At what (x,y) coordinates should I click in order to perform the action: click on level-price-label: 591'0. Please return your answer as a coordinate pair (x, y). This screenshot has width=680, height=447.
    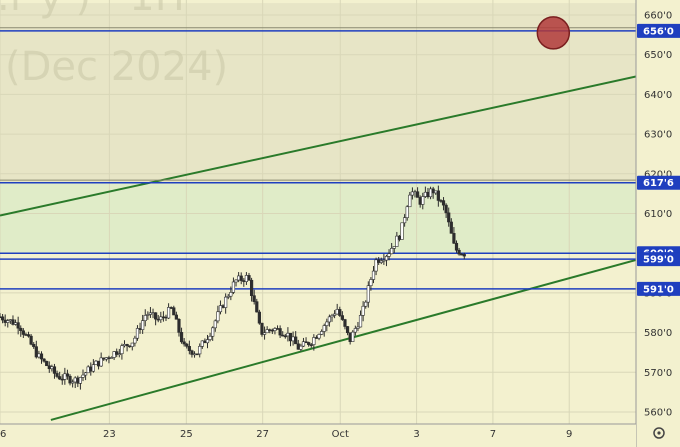
    Looking at the image, I should click on (658, 289).